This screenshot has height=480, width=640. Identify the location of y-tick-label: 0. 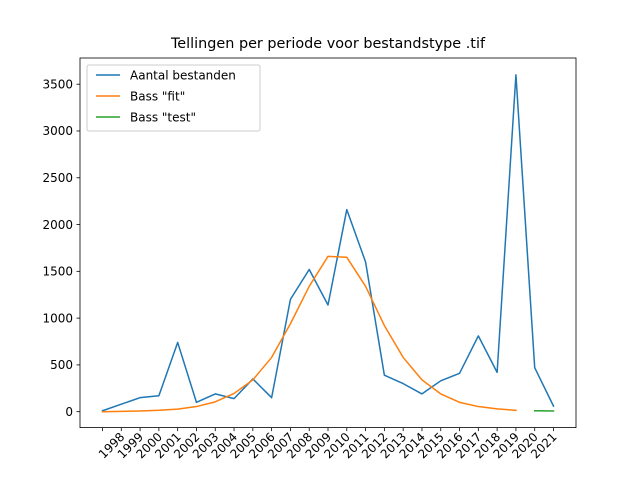
(69, 412).